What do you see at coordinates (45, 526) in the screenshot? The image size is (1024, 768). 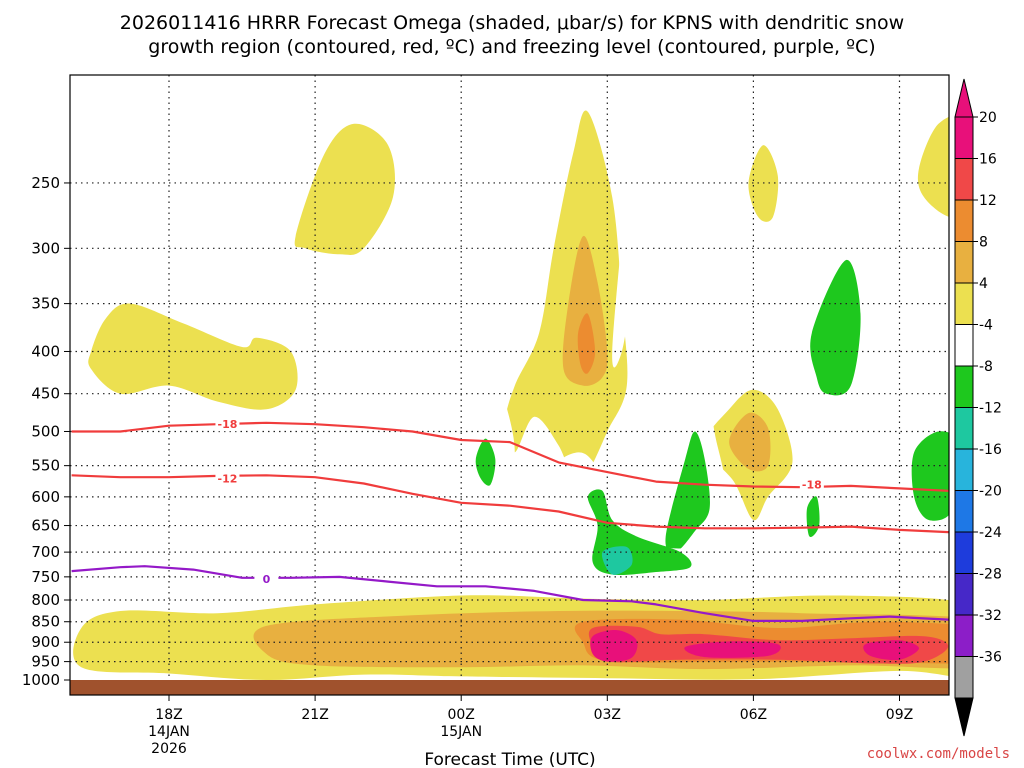 I see `y-tick-label-650: 650` at bounding box center [45, 526].